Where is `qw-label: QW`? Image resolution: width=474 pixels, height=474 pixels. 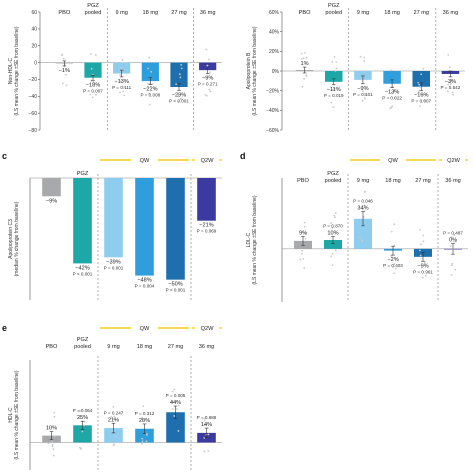
qw-label: QW is located at coordinates (145, 161).